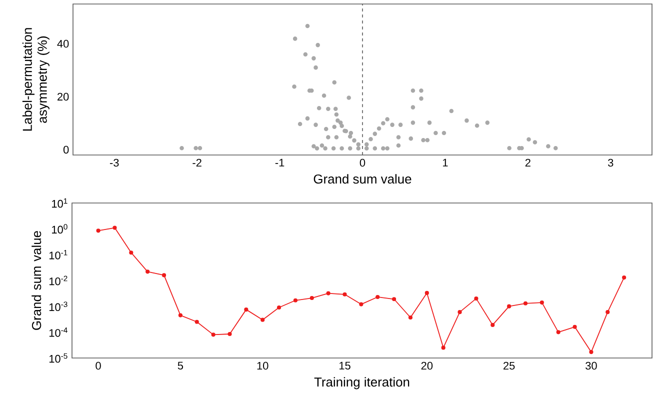 This screenshot has width=655, height=401. What do you see at coordinates (427, 366) in the screenshot?
I see `x-tick-label: 20` at bounding box center [427, 366].